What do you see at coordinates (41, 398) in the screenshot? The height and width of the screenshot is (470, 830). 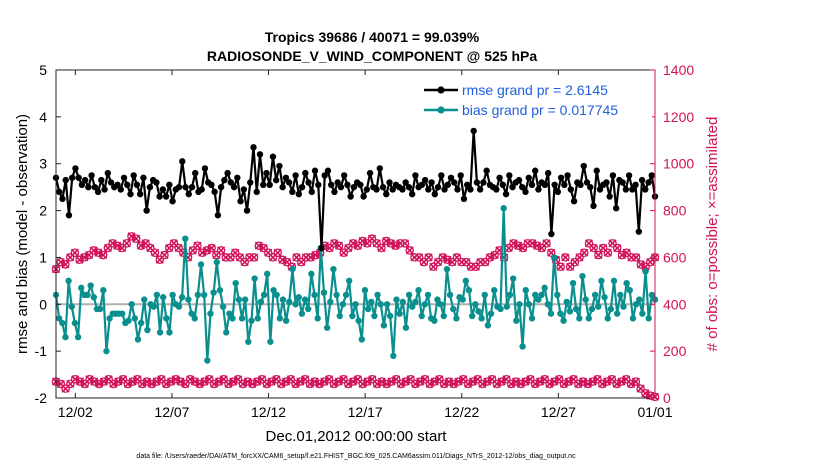 I see `y-left-tick-label: -2` at bounding box center [41, 398].